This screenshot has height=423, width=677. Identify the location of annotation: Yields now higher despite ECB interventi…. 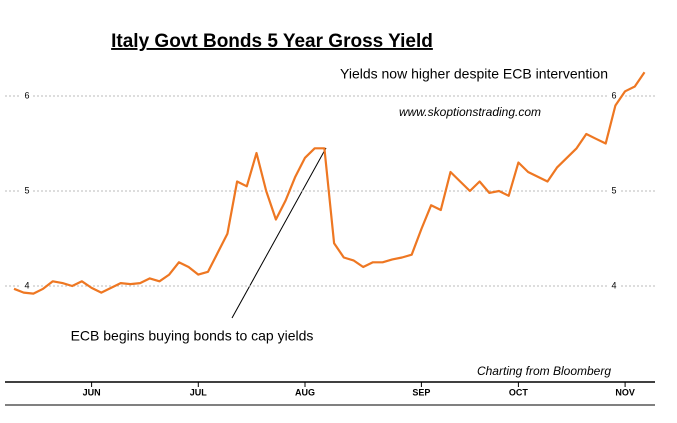
(474, 74).